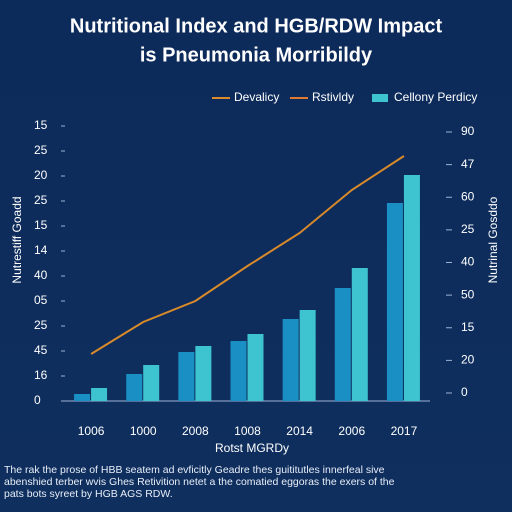 The width and height of the screenshot is (512, 512). I want to click on y-tick-label: 16, so click(41, 375).